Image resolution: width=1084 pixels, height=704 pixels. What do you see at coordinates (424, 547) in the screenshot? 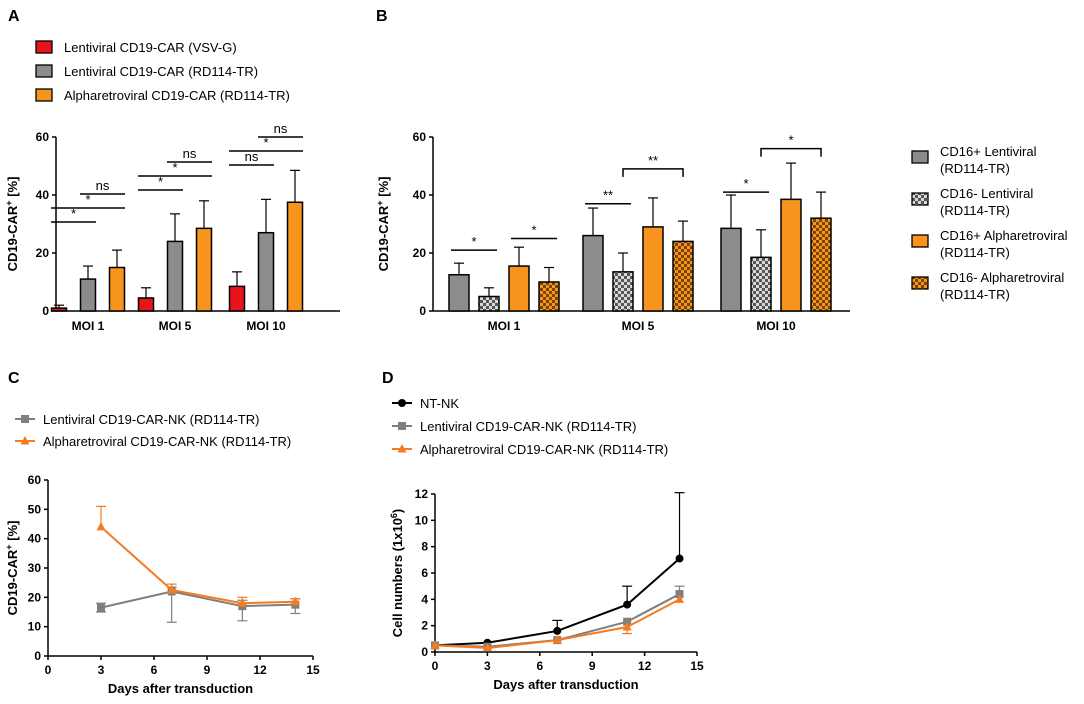
I see `y-tick-label: 8` at bounding box center [424, 547].